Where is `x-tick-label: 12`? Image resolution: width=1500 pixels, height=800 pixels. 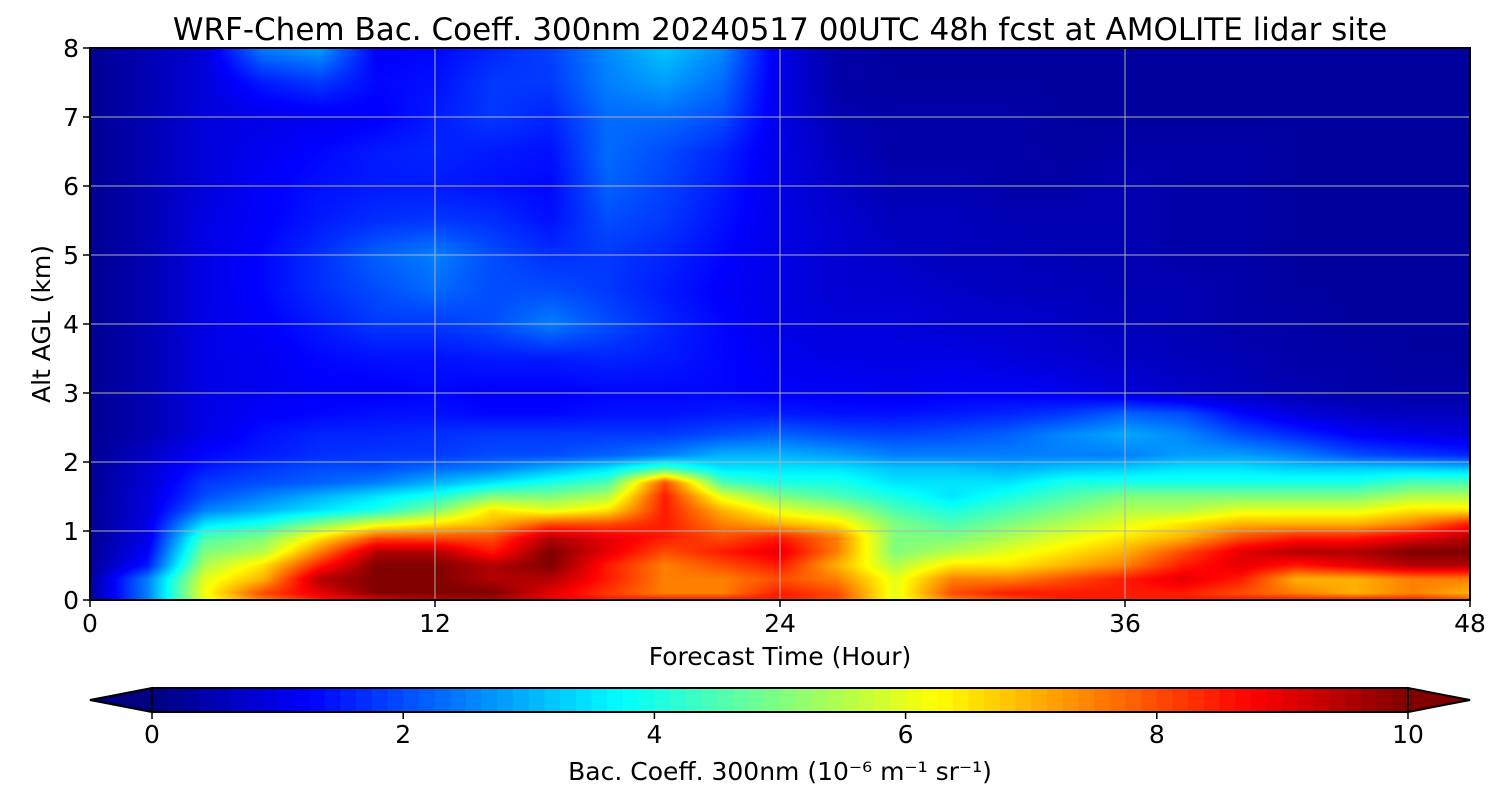
x-tick-label: 12 is located at coordinates (435, 623).